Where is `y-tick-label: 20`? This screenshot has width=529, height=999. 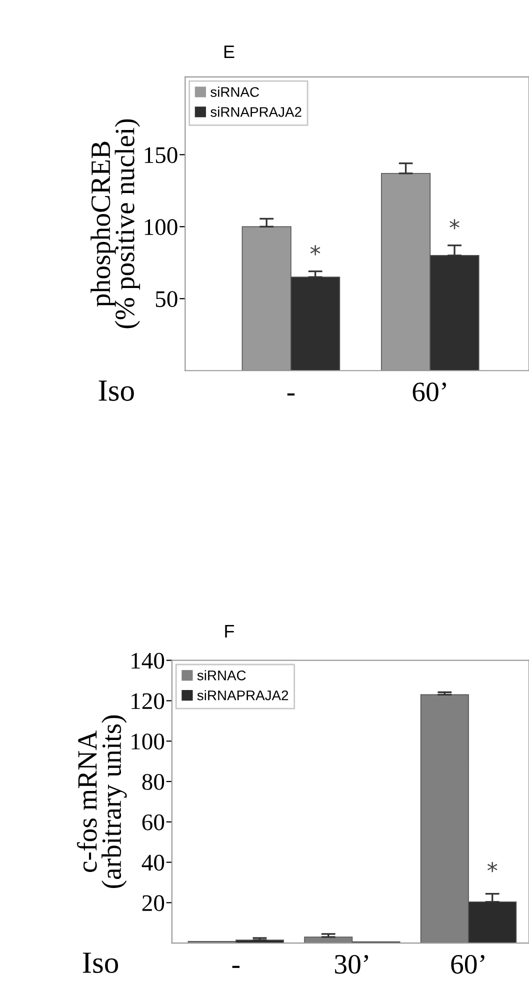 y-tick-label: 20 is located at coordinates (153, 903).